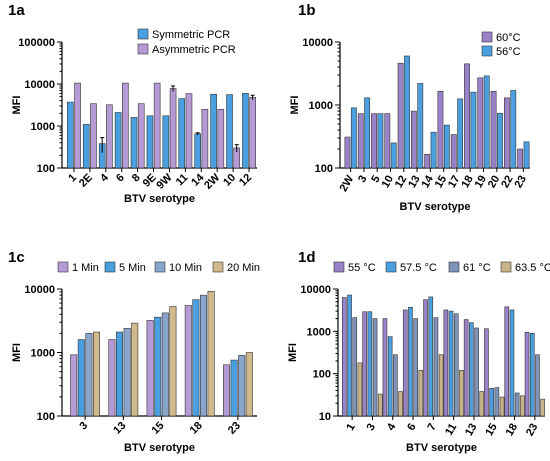  What do you see at coordinates (431, 427) in the screenshot?
I see `x-tick-label: 7` at bounding box center [431, 427].